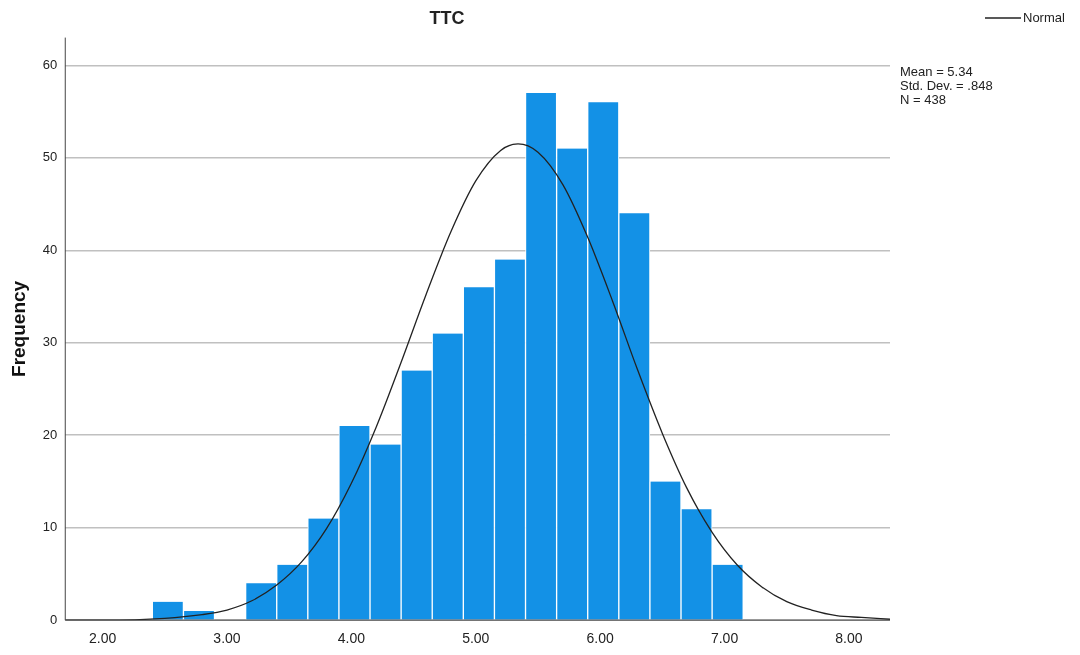  What do you see at coordinates (50, 64) in the screenshot?
I see `y-tick-label: 60` at bounding box center [50, 64].